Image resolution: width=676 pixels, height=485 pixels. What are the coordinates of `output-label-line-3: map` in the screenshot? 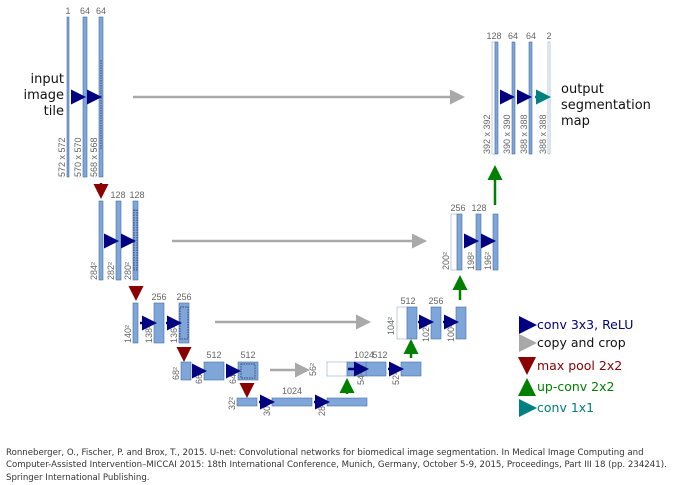 It's located at (575, 121).